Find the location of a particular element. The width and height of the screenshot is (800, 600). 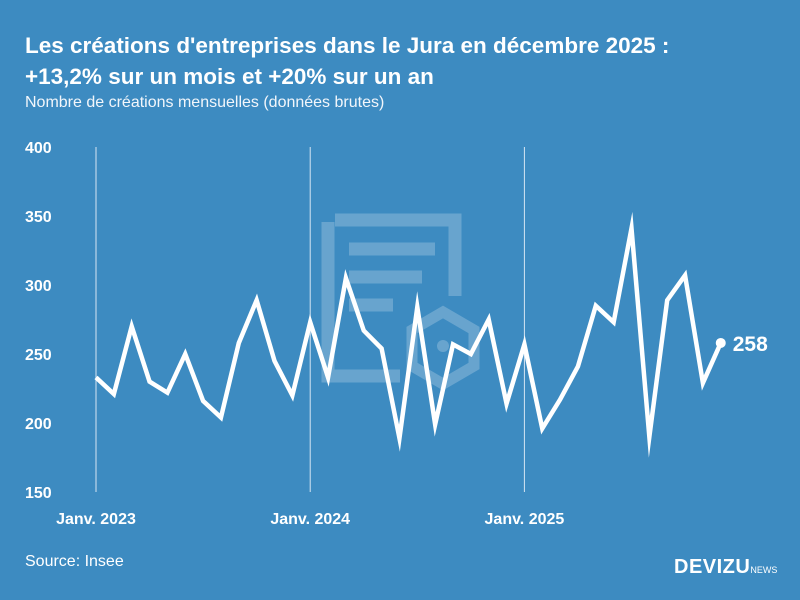

logo-main: DEVIZU is located at coordinates (712, 567).